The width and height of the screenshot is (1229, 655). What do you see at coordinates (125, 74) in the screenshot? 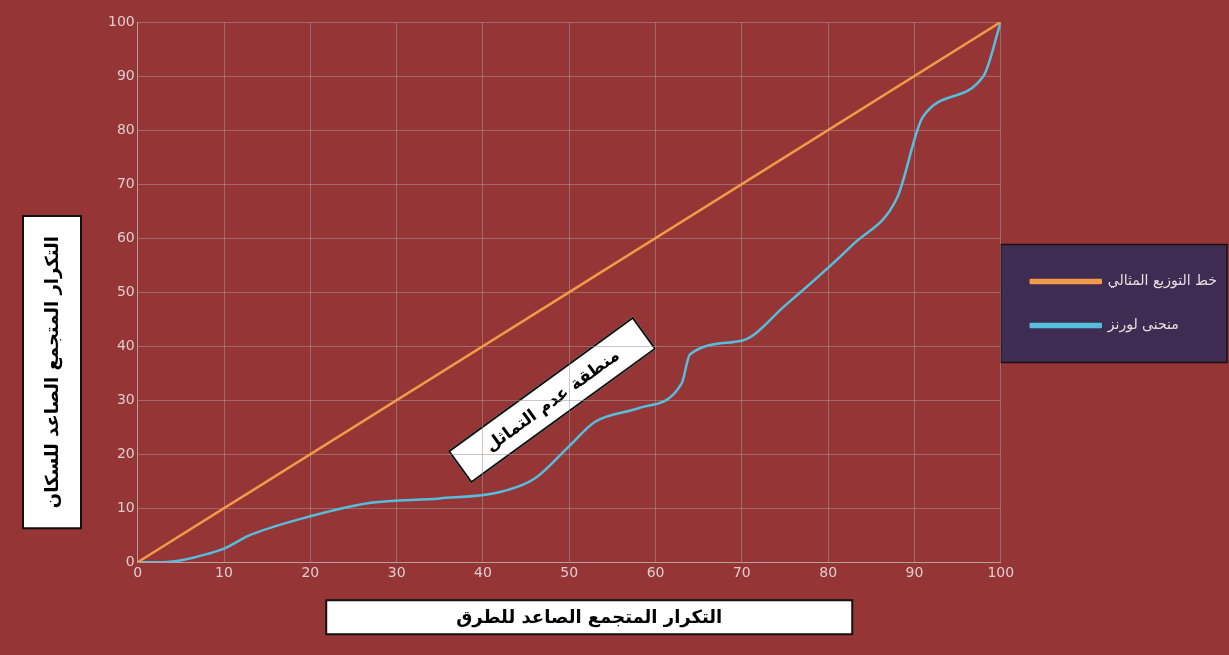
I see `y-tick-label: 90` at bounding box center [125, 74].